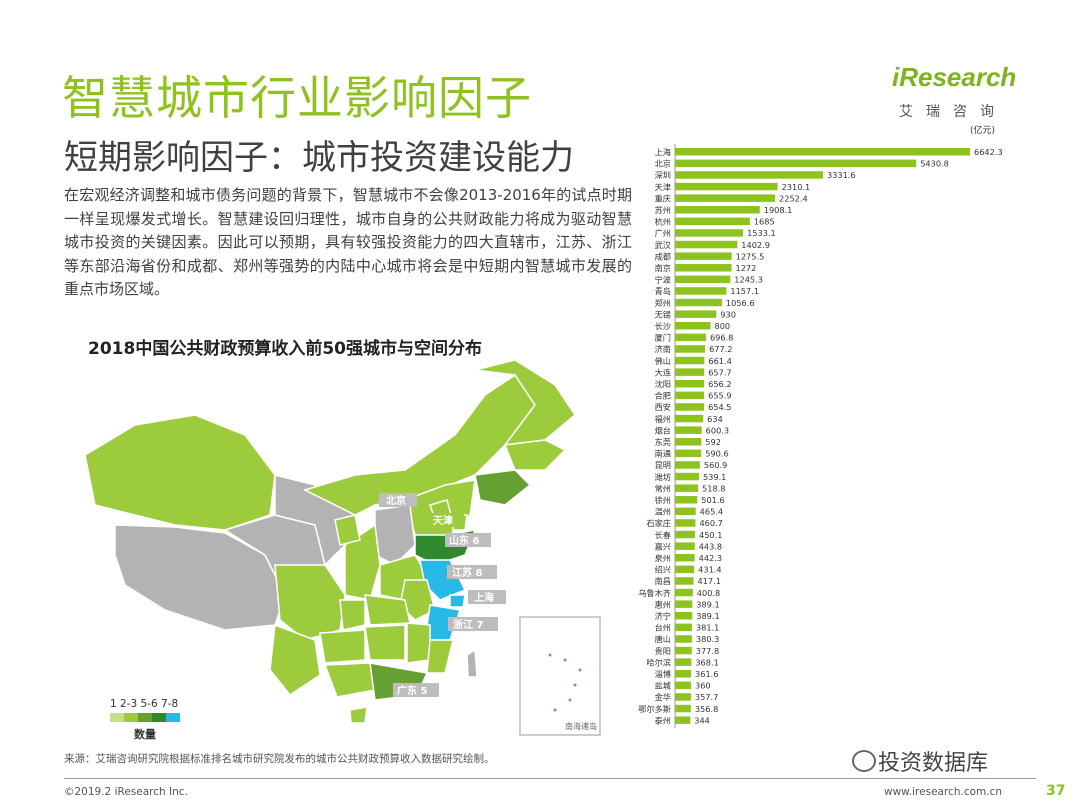 The width and height of the screenshot is (1080, 810). I want to click on region-liaoning, so click(503, 487).